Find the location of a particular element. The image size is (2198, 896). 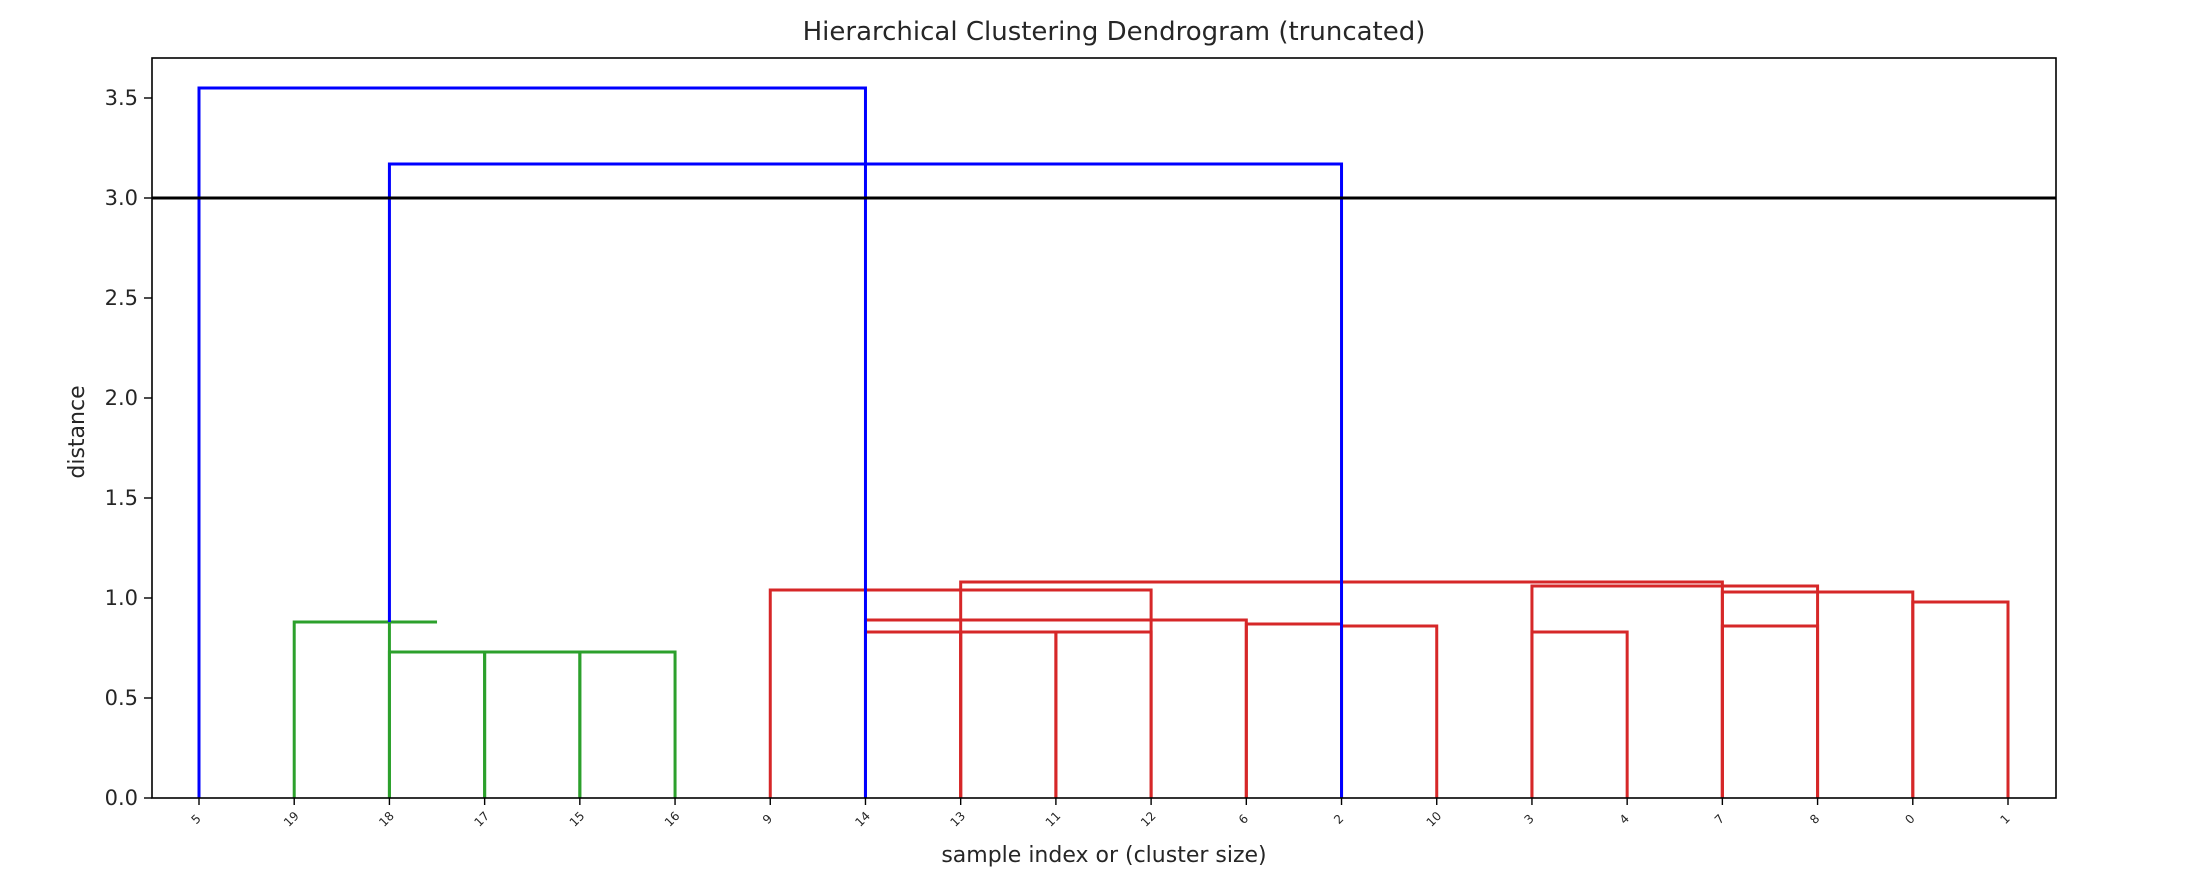

x-tick-label: 13 is located at coordinates (958, 819).